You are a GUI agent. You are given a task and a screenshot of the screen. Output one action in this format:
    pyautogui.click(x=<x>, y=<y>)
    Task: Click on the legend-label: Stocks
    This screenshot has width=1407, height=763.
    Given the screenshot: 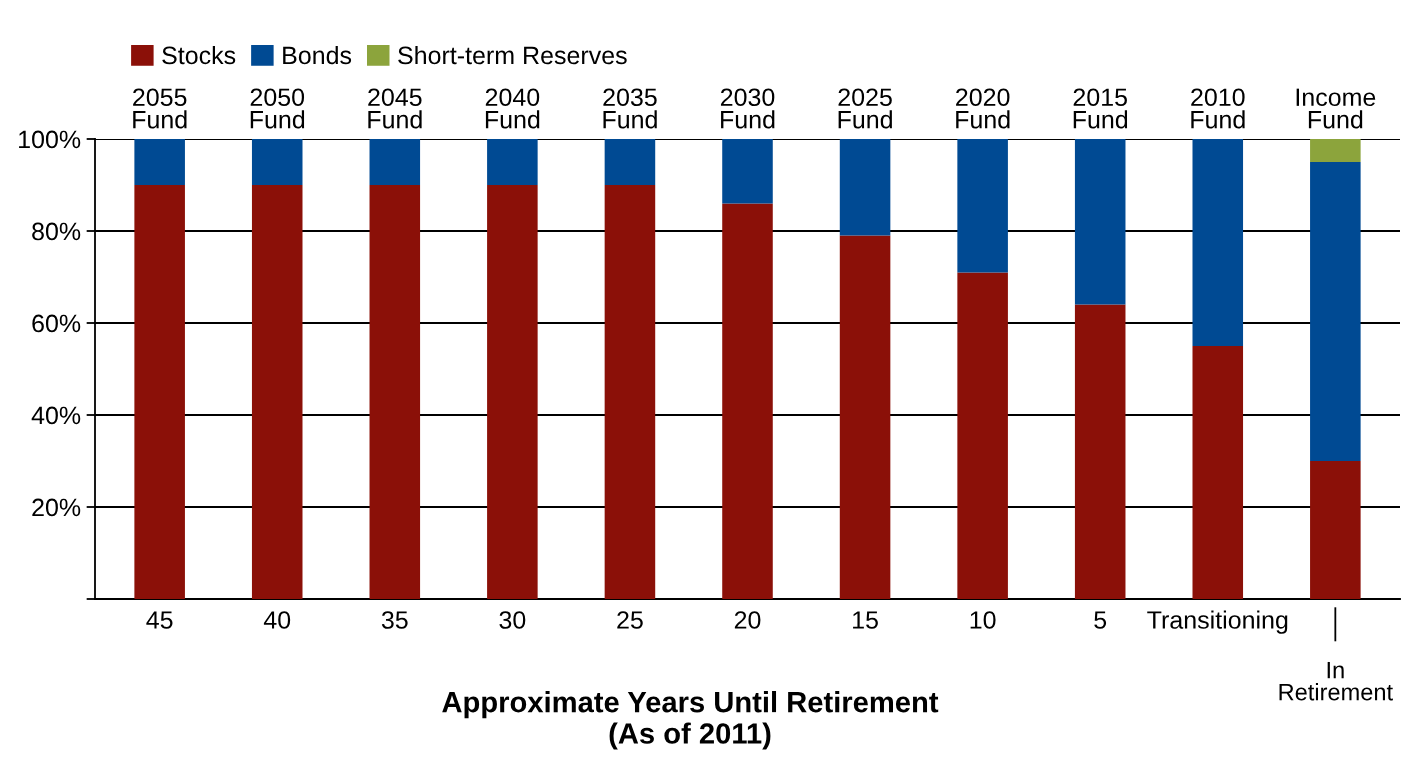 What is the action you would take?
    pyautogui.click(x=199, y=55)
    